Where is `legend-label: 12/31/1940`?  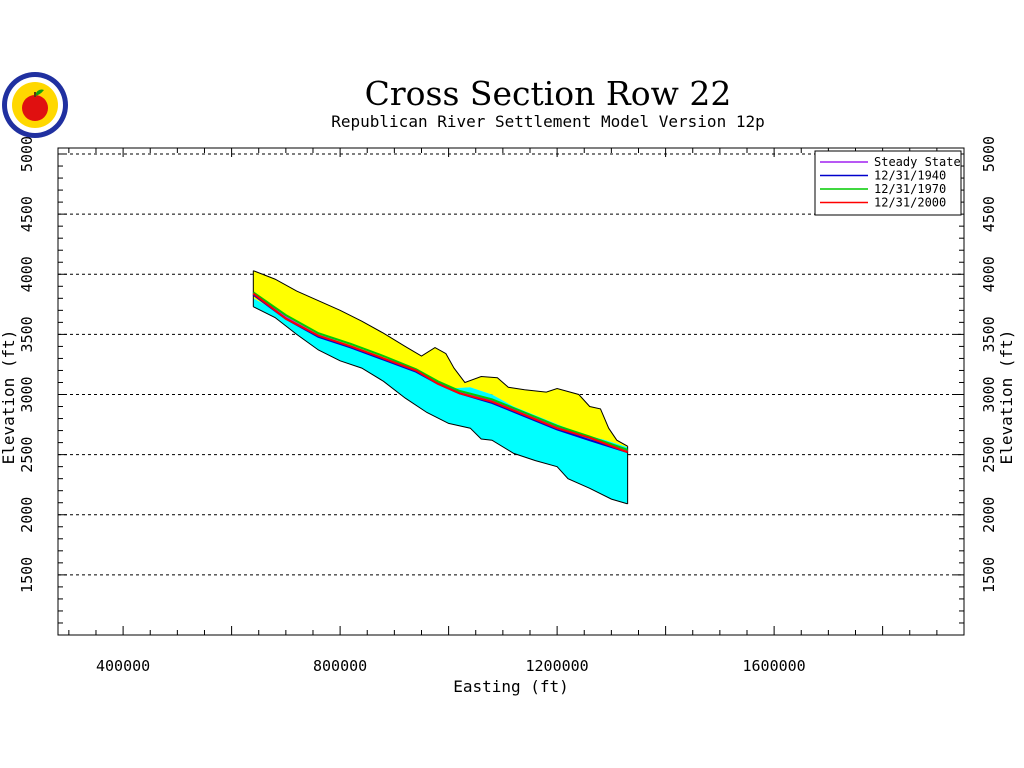 legend-label: 12/31/1940 is located at coordinates (910, 176).